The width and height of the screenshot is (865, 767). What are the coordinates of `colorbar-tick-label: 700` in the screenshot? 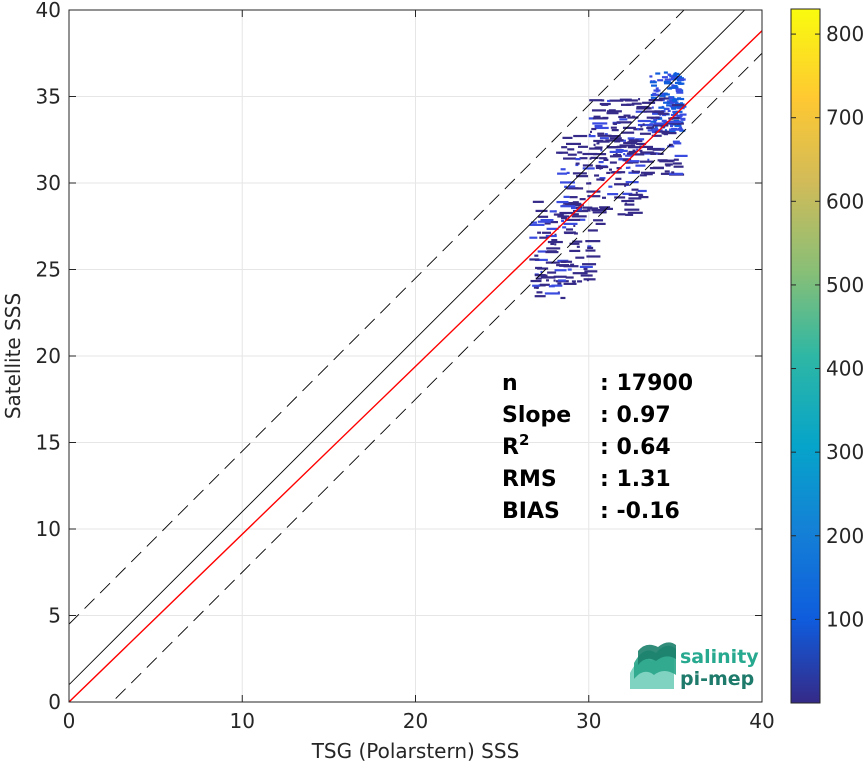 It's located at (845, 118).